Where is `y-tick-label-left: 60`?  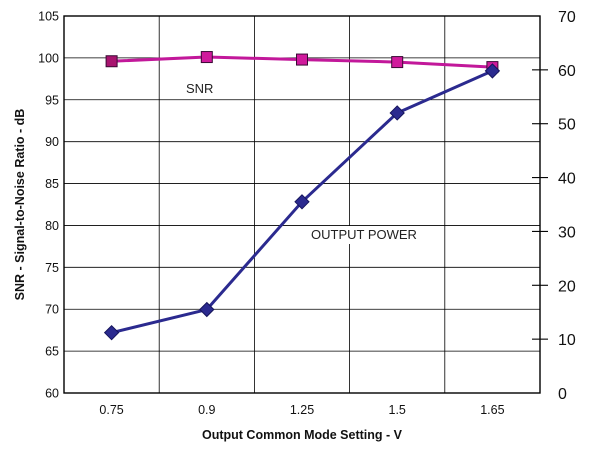 y-tick-label-left: 60 is located at coordinates (52, 394).